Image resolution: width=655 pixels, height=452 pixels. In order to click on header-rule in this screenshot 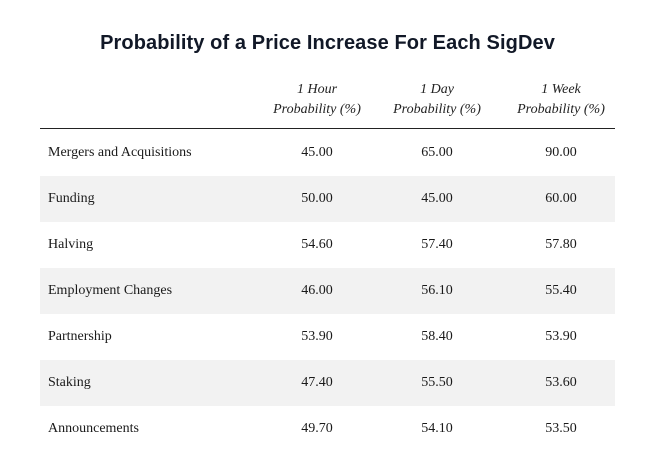, I will do `click(327, 128)`.